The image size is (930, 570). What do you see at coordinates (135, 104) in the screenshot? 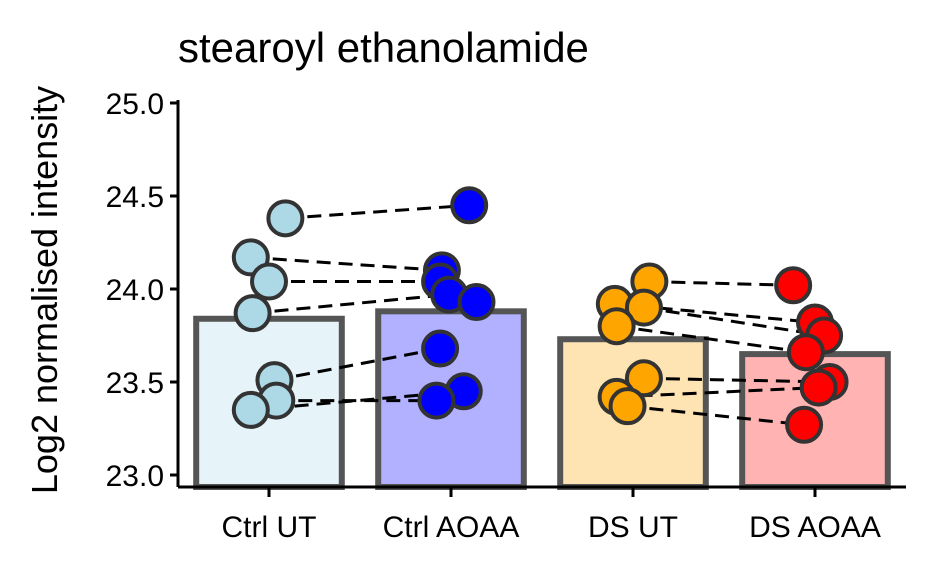
I see `y-tick-label-4: 25.0` at bounding box center [135, 104].